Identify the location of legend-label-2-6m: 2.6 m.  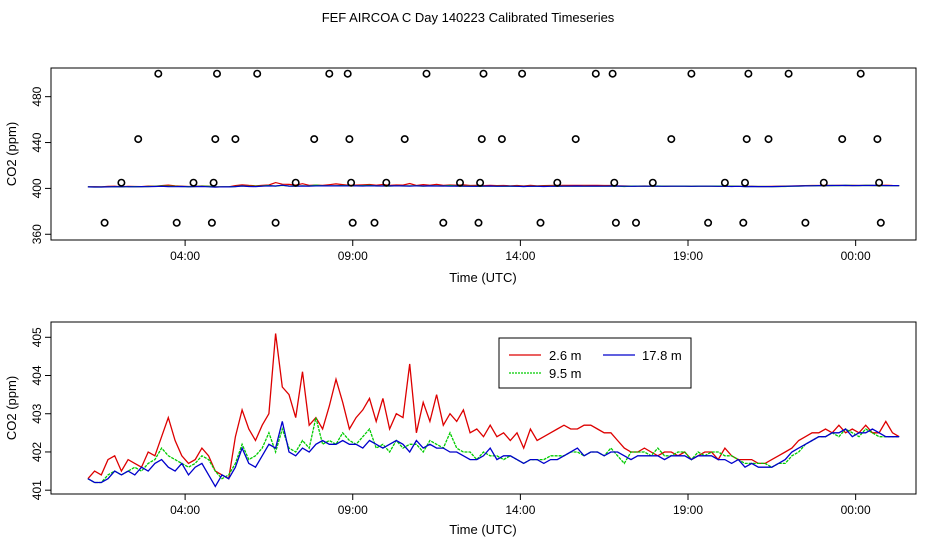
(565, 355).